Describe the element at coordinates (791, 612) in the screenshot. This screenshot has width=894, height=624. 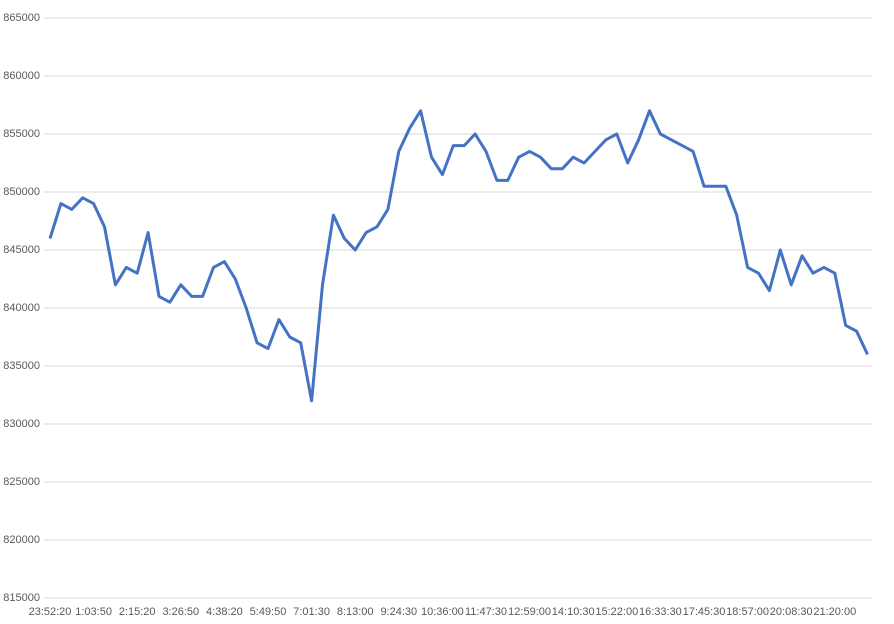
I see `x-tick-label: 20:08:30` at that location.